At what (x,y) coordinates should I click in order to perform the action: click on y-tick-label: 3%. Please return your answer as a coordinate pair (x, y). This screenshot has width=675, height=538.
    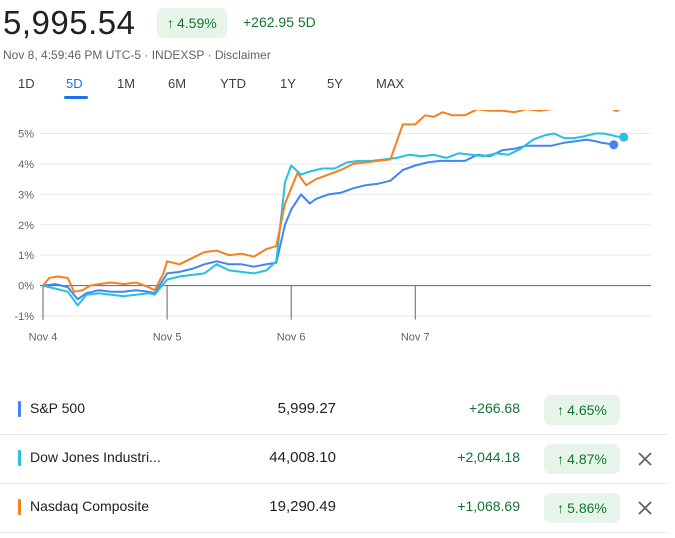
    Looking at the image, I should click on (26, 195).